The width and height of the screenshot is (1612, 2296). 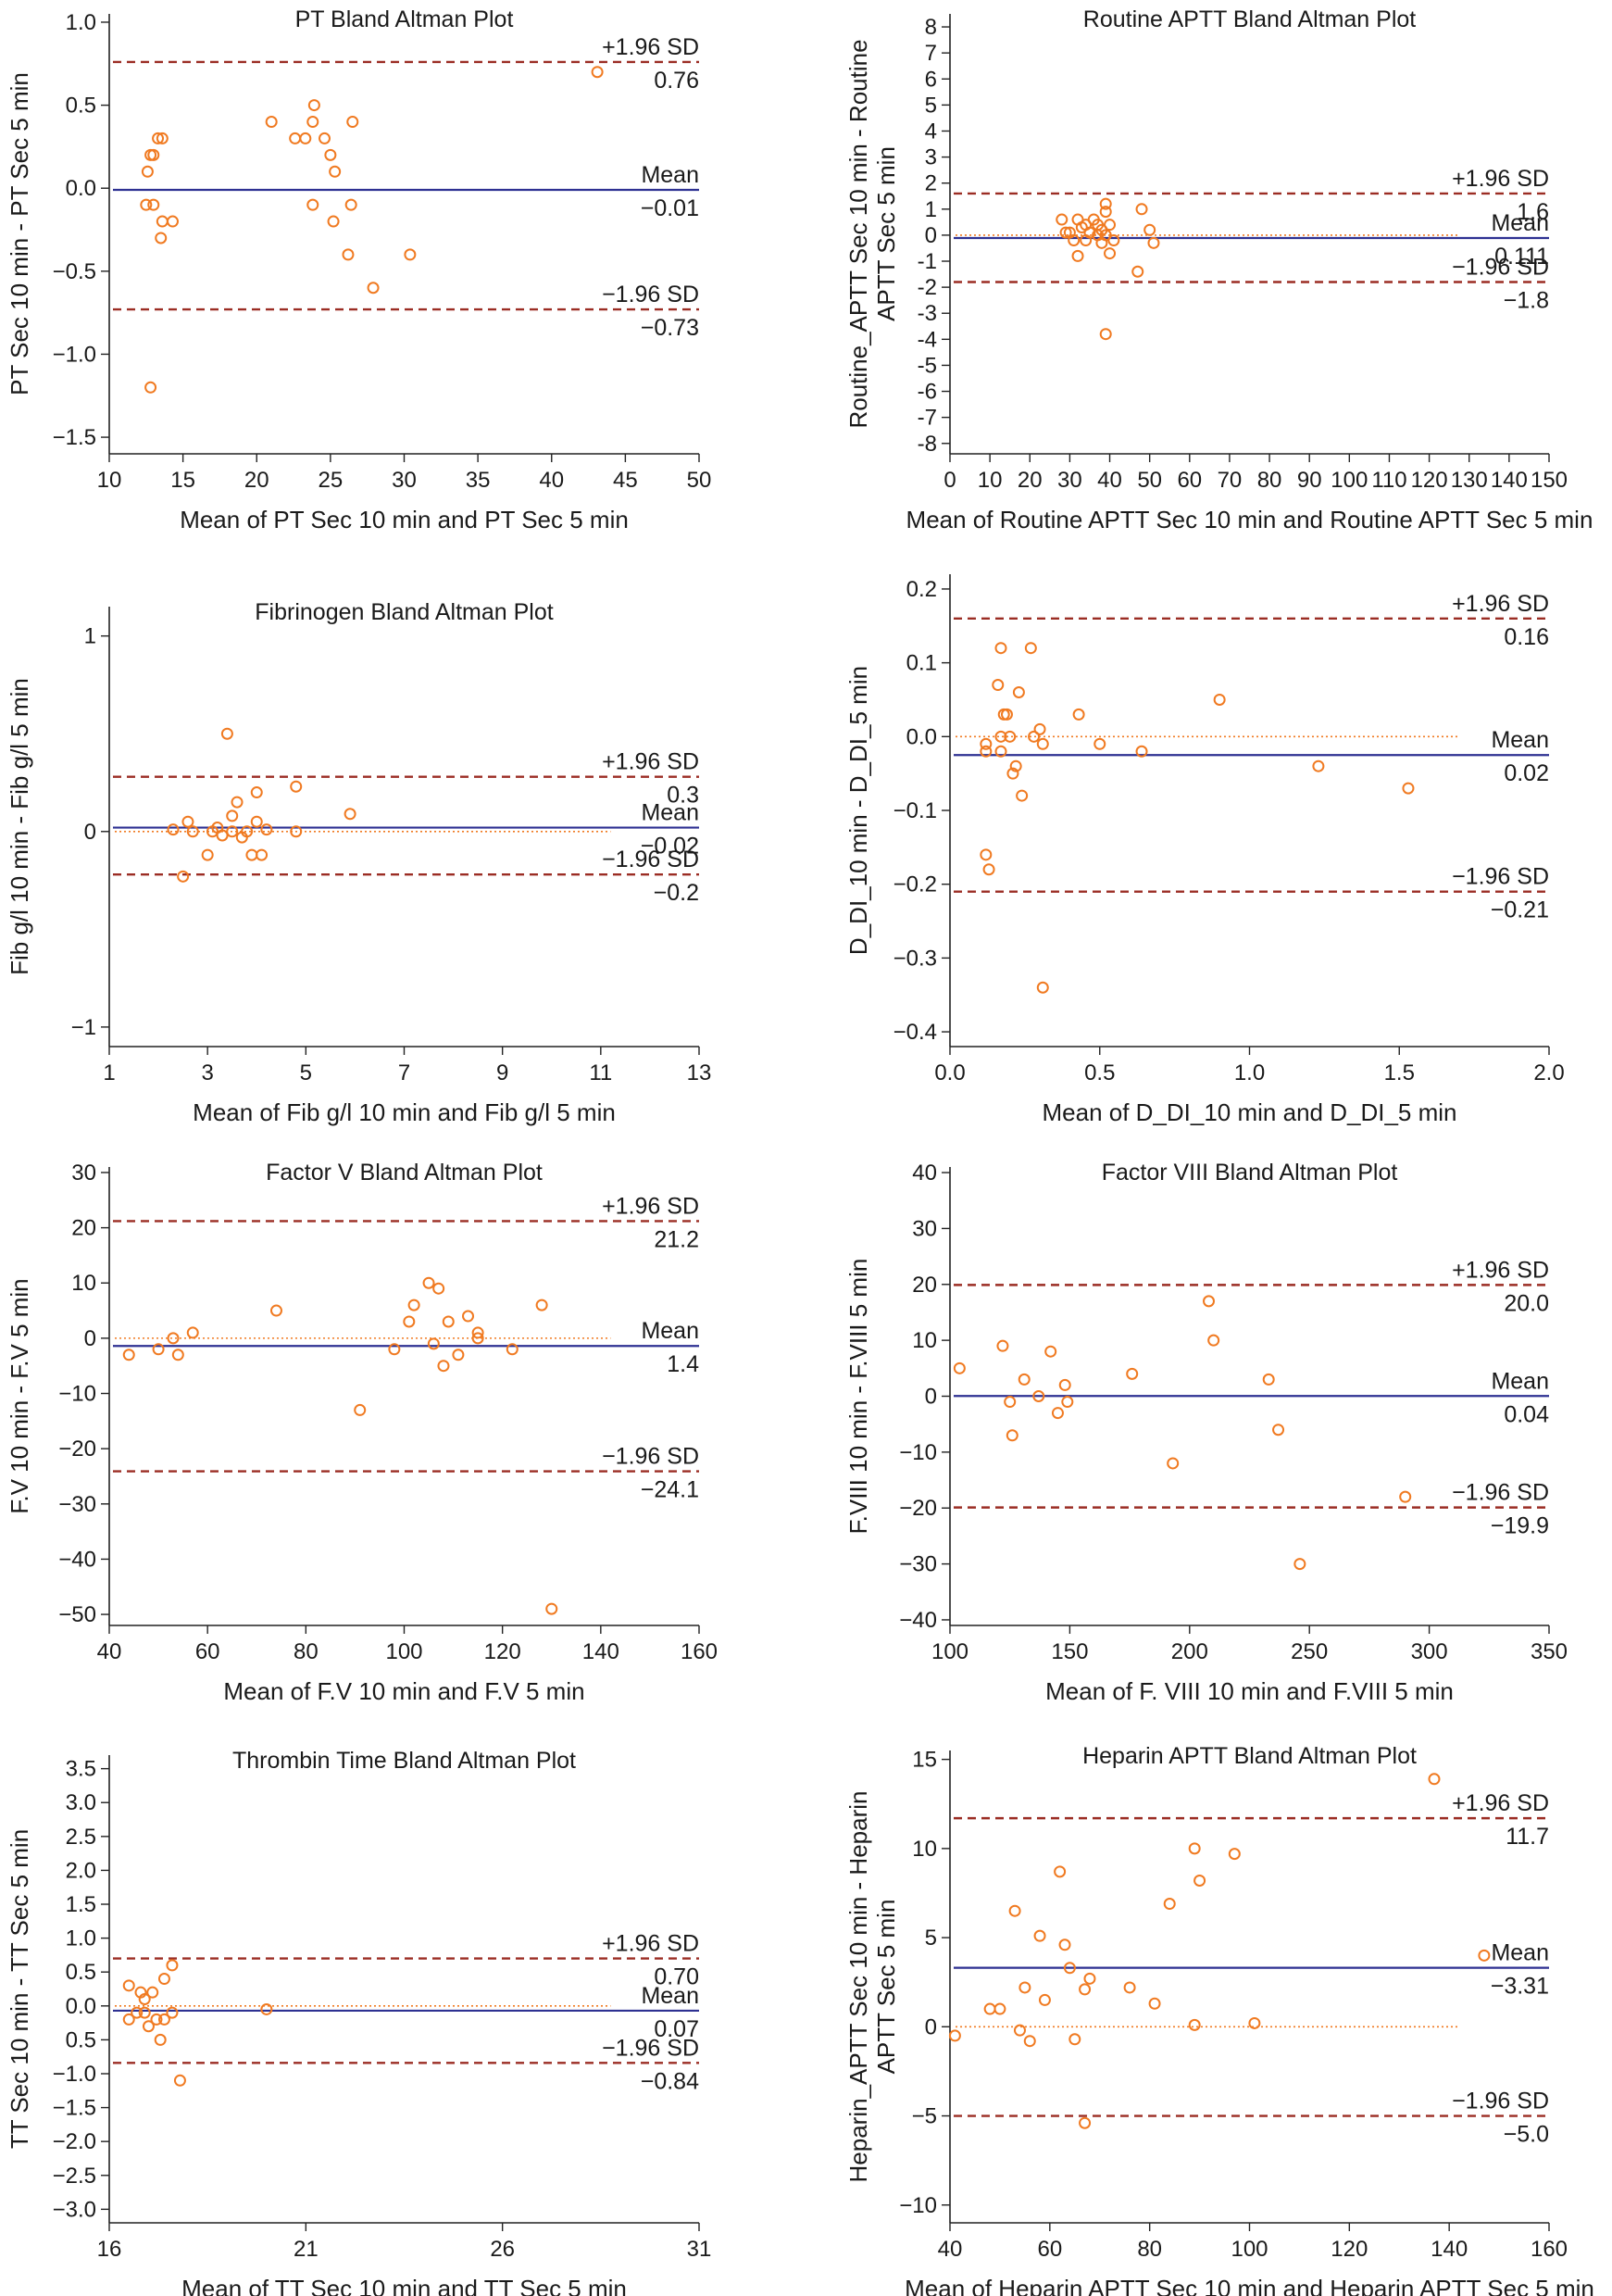 What do you see at coordinates (77, 1614) in the screenshot?
I see `y-tick-label: −50` at bounding box center [77, 1614].